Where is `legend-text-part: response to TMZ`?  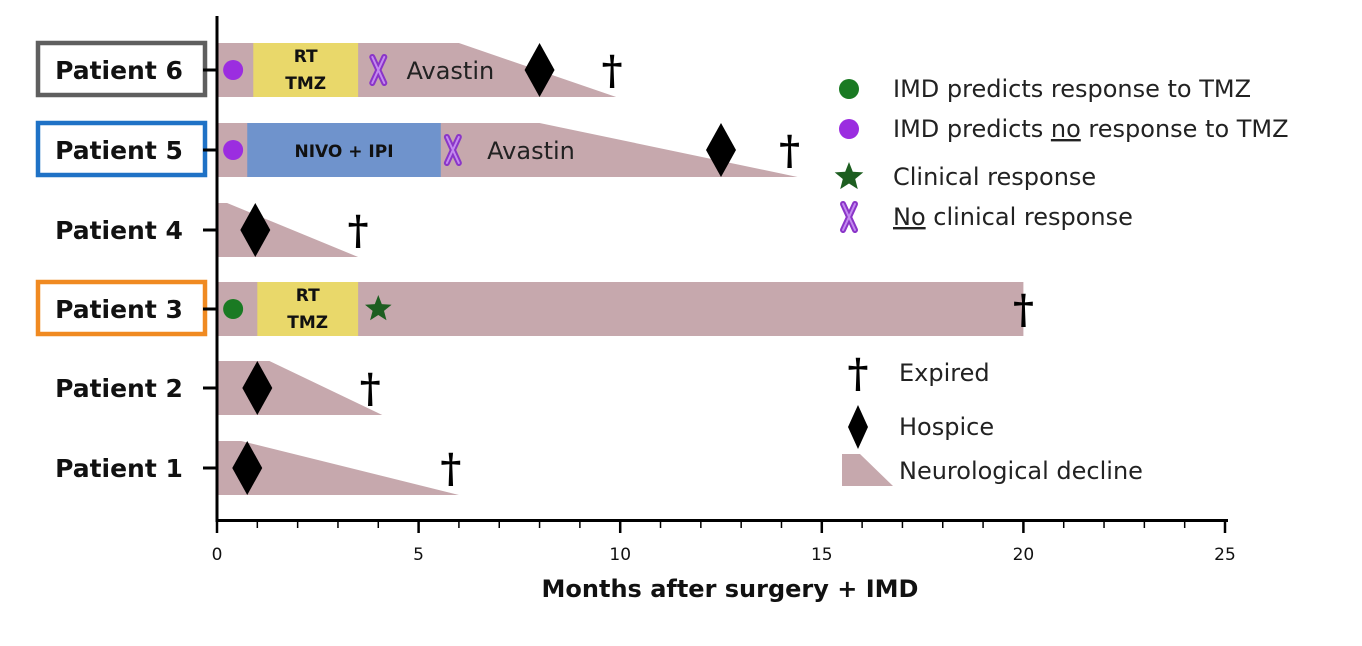
legend-text-part: response to TMZ is located at coordinates (1185, 129).